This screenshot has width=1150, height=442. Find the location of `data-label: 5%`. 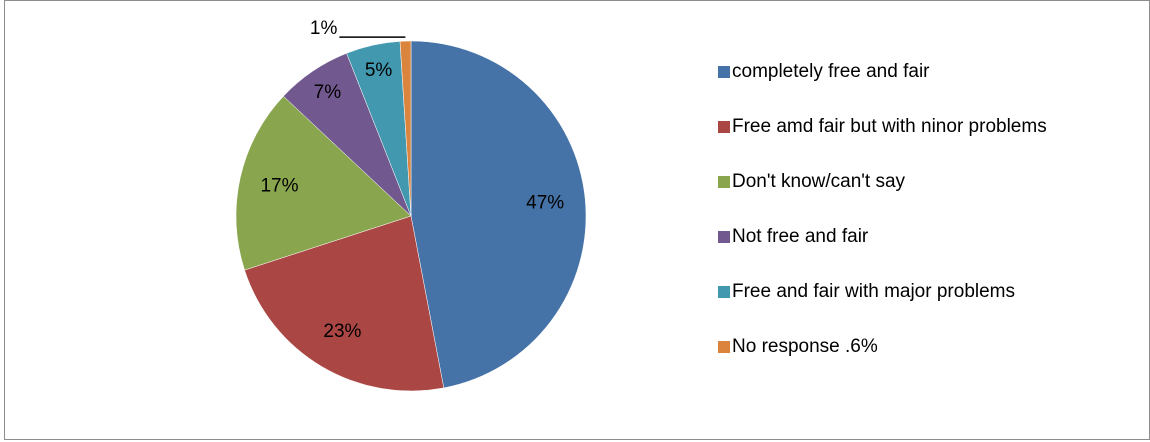

data-label: 5% is located at coordinates (379, 70).